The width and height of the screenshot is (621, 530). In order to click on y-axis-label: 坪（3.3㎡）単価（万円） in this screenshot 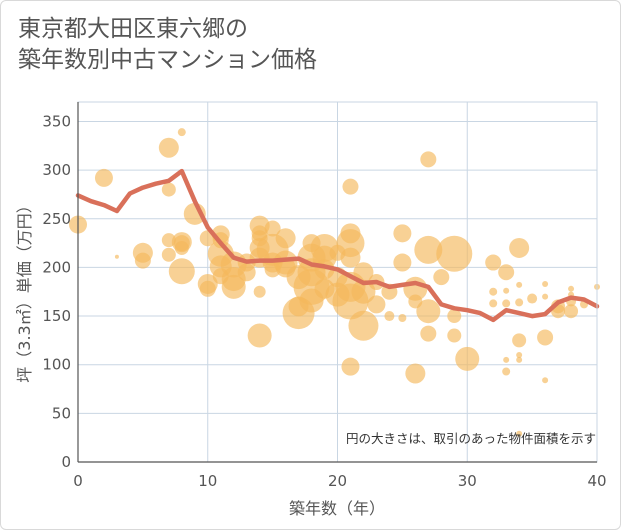, I will do `click(24, 289)`.